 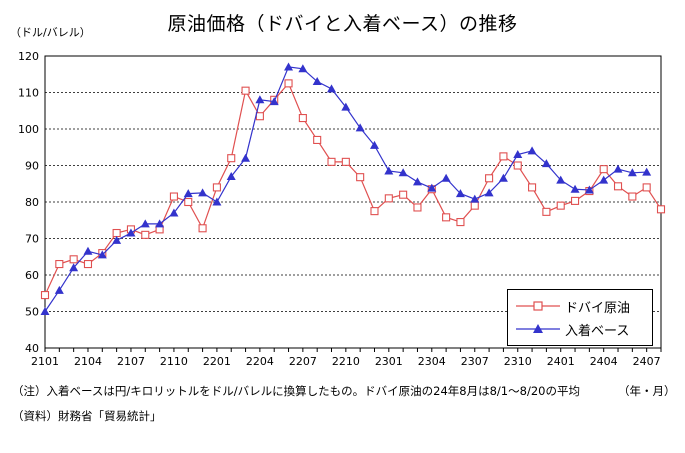 I want to click on x-tick-label: 2304, so click(x=432, y=361).